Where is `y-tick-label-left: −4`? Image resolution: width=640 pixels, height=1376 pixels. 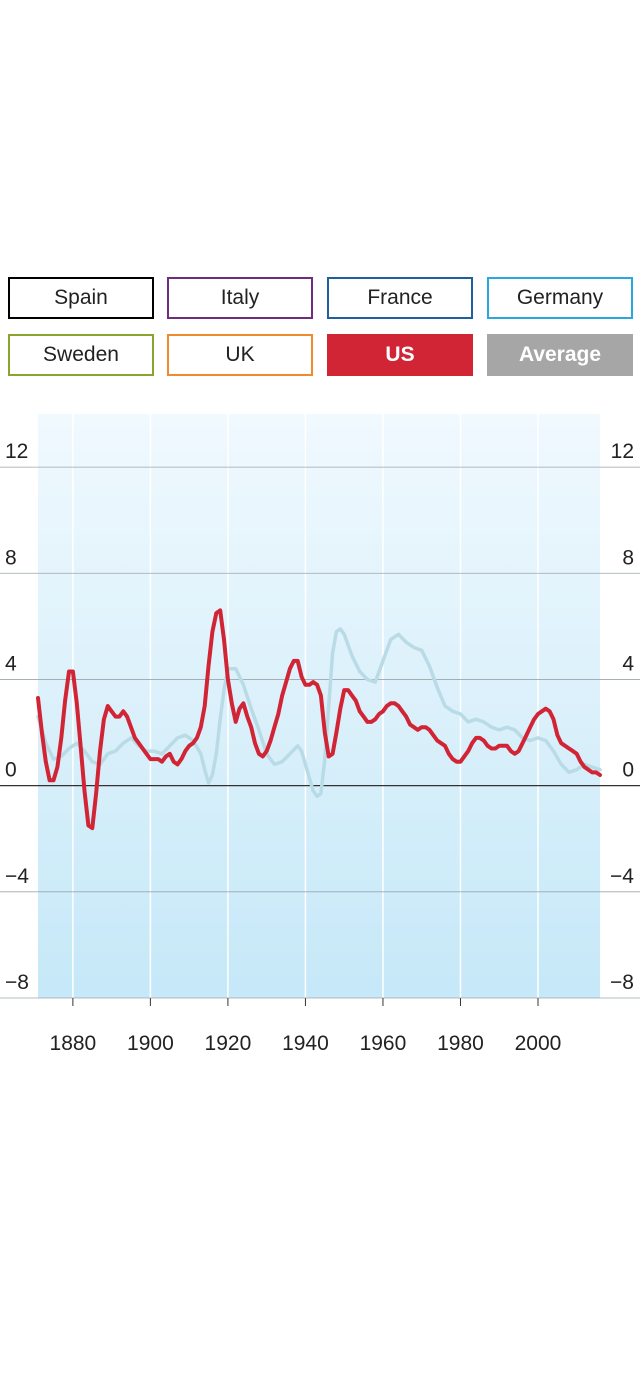 y-tick-label-left: −4 is located at coordinates (17, 876).